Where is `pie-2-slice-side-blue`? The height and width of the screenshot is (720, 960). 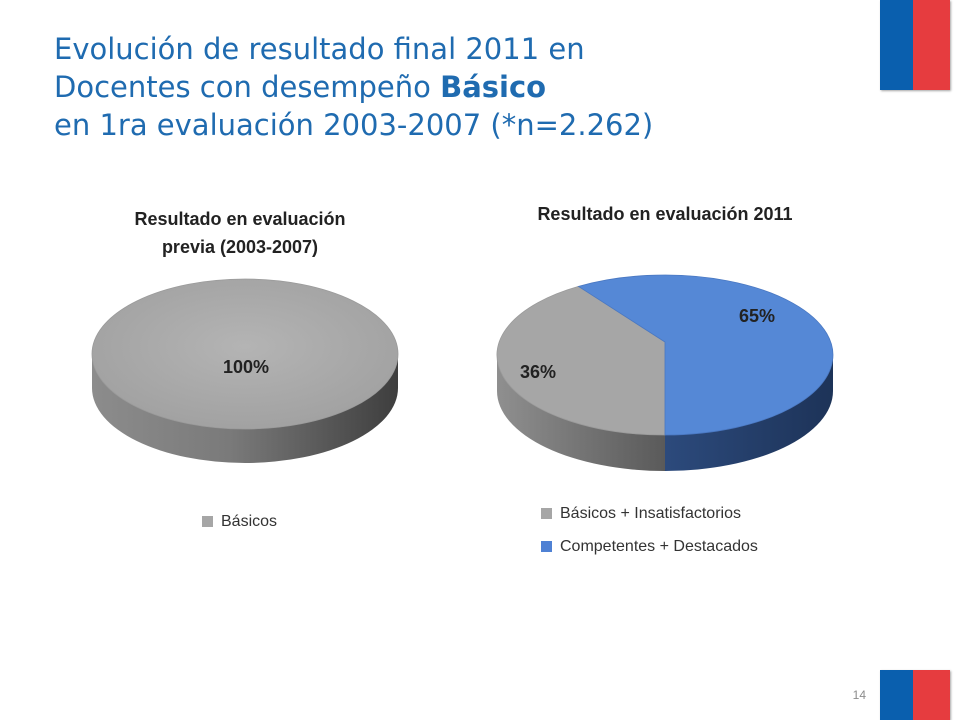
pie-2-slice-side-blue is located at coordinates (749, 413).